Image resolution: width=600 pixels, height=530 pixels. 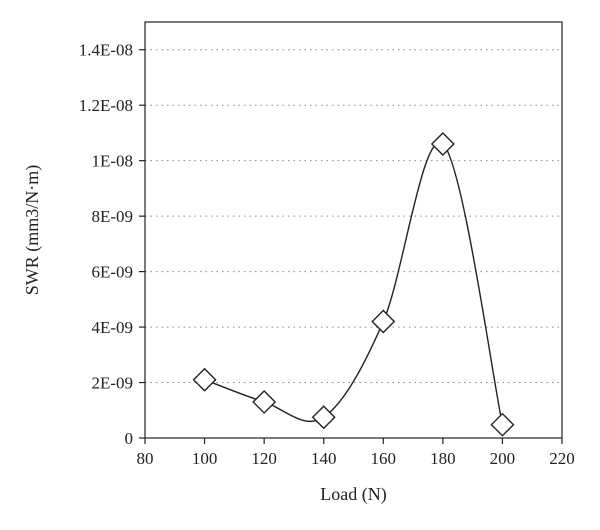 I want to click on x-tick-label: 220, so click(x=562, y=458).